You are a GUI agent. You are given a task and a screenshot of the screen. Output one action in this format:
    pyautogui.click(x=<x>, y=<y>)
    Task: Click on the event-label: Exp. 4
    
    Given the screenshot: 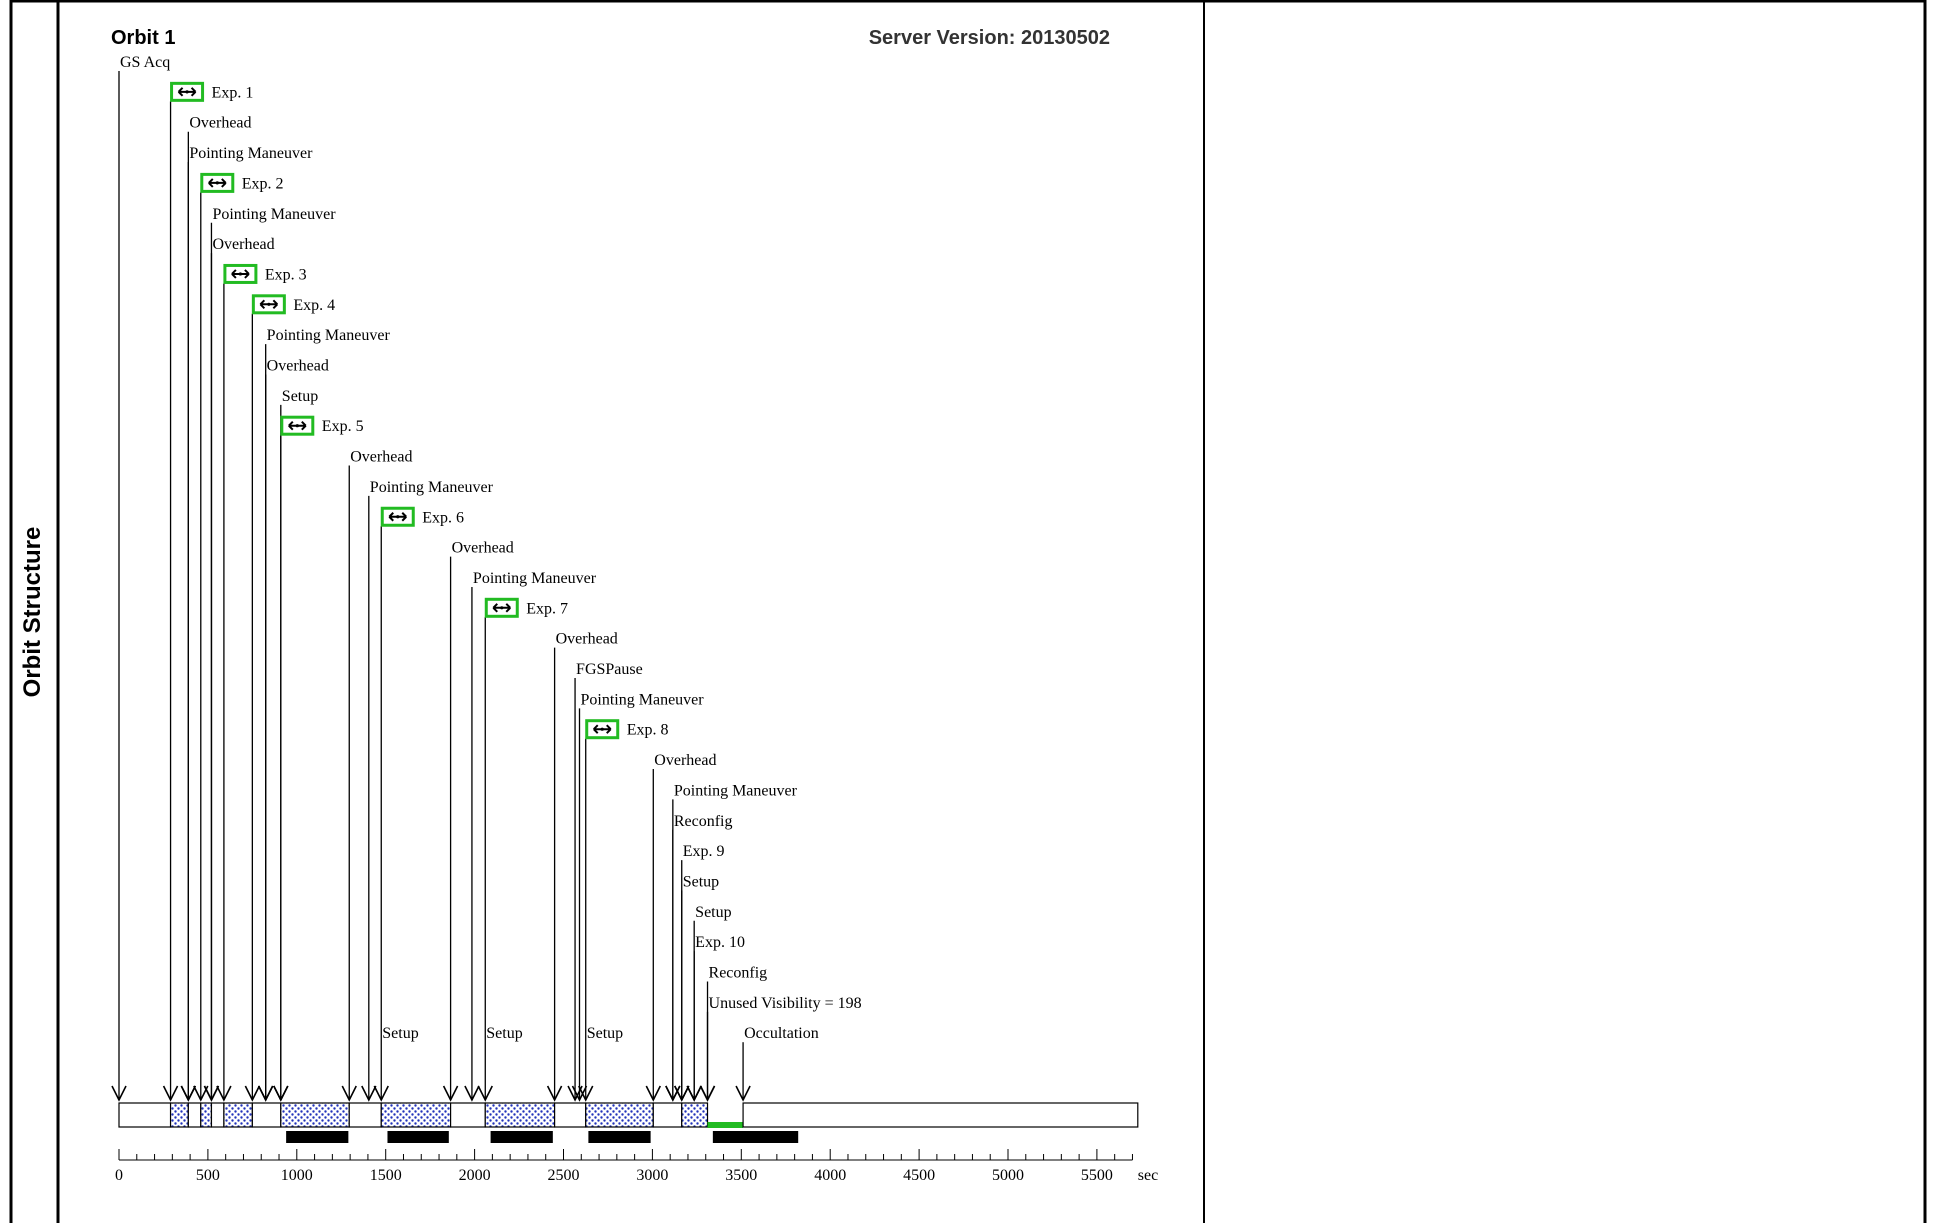 What is the action you would take?
    pyautogui.click(x=314, y=305)
    